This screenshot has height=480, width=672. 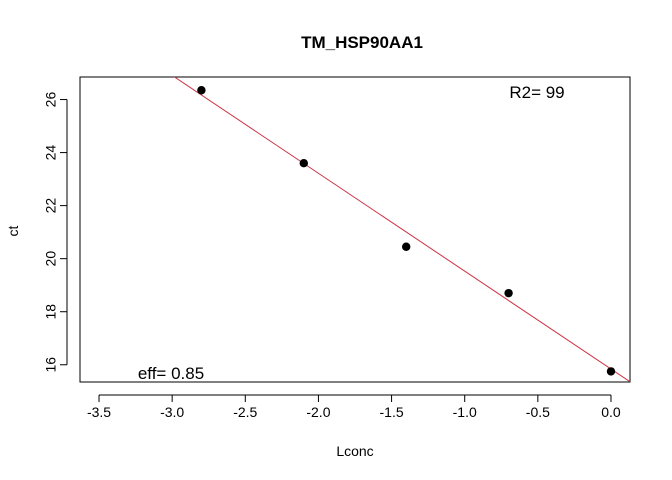 What do you see at coordinates (51, 100) in the screenshot?
I see `y-tick-label: 26` at bounding box center [51, 100].